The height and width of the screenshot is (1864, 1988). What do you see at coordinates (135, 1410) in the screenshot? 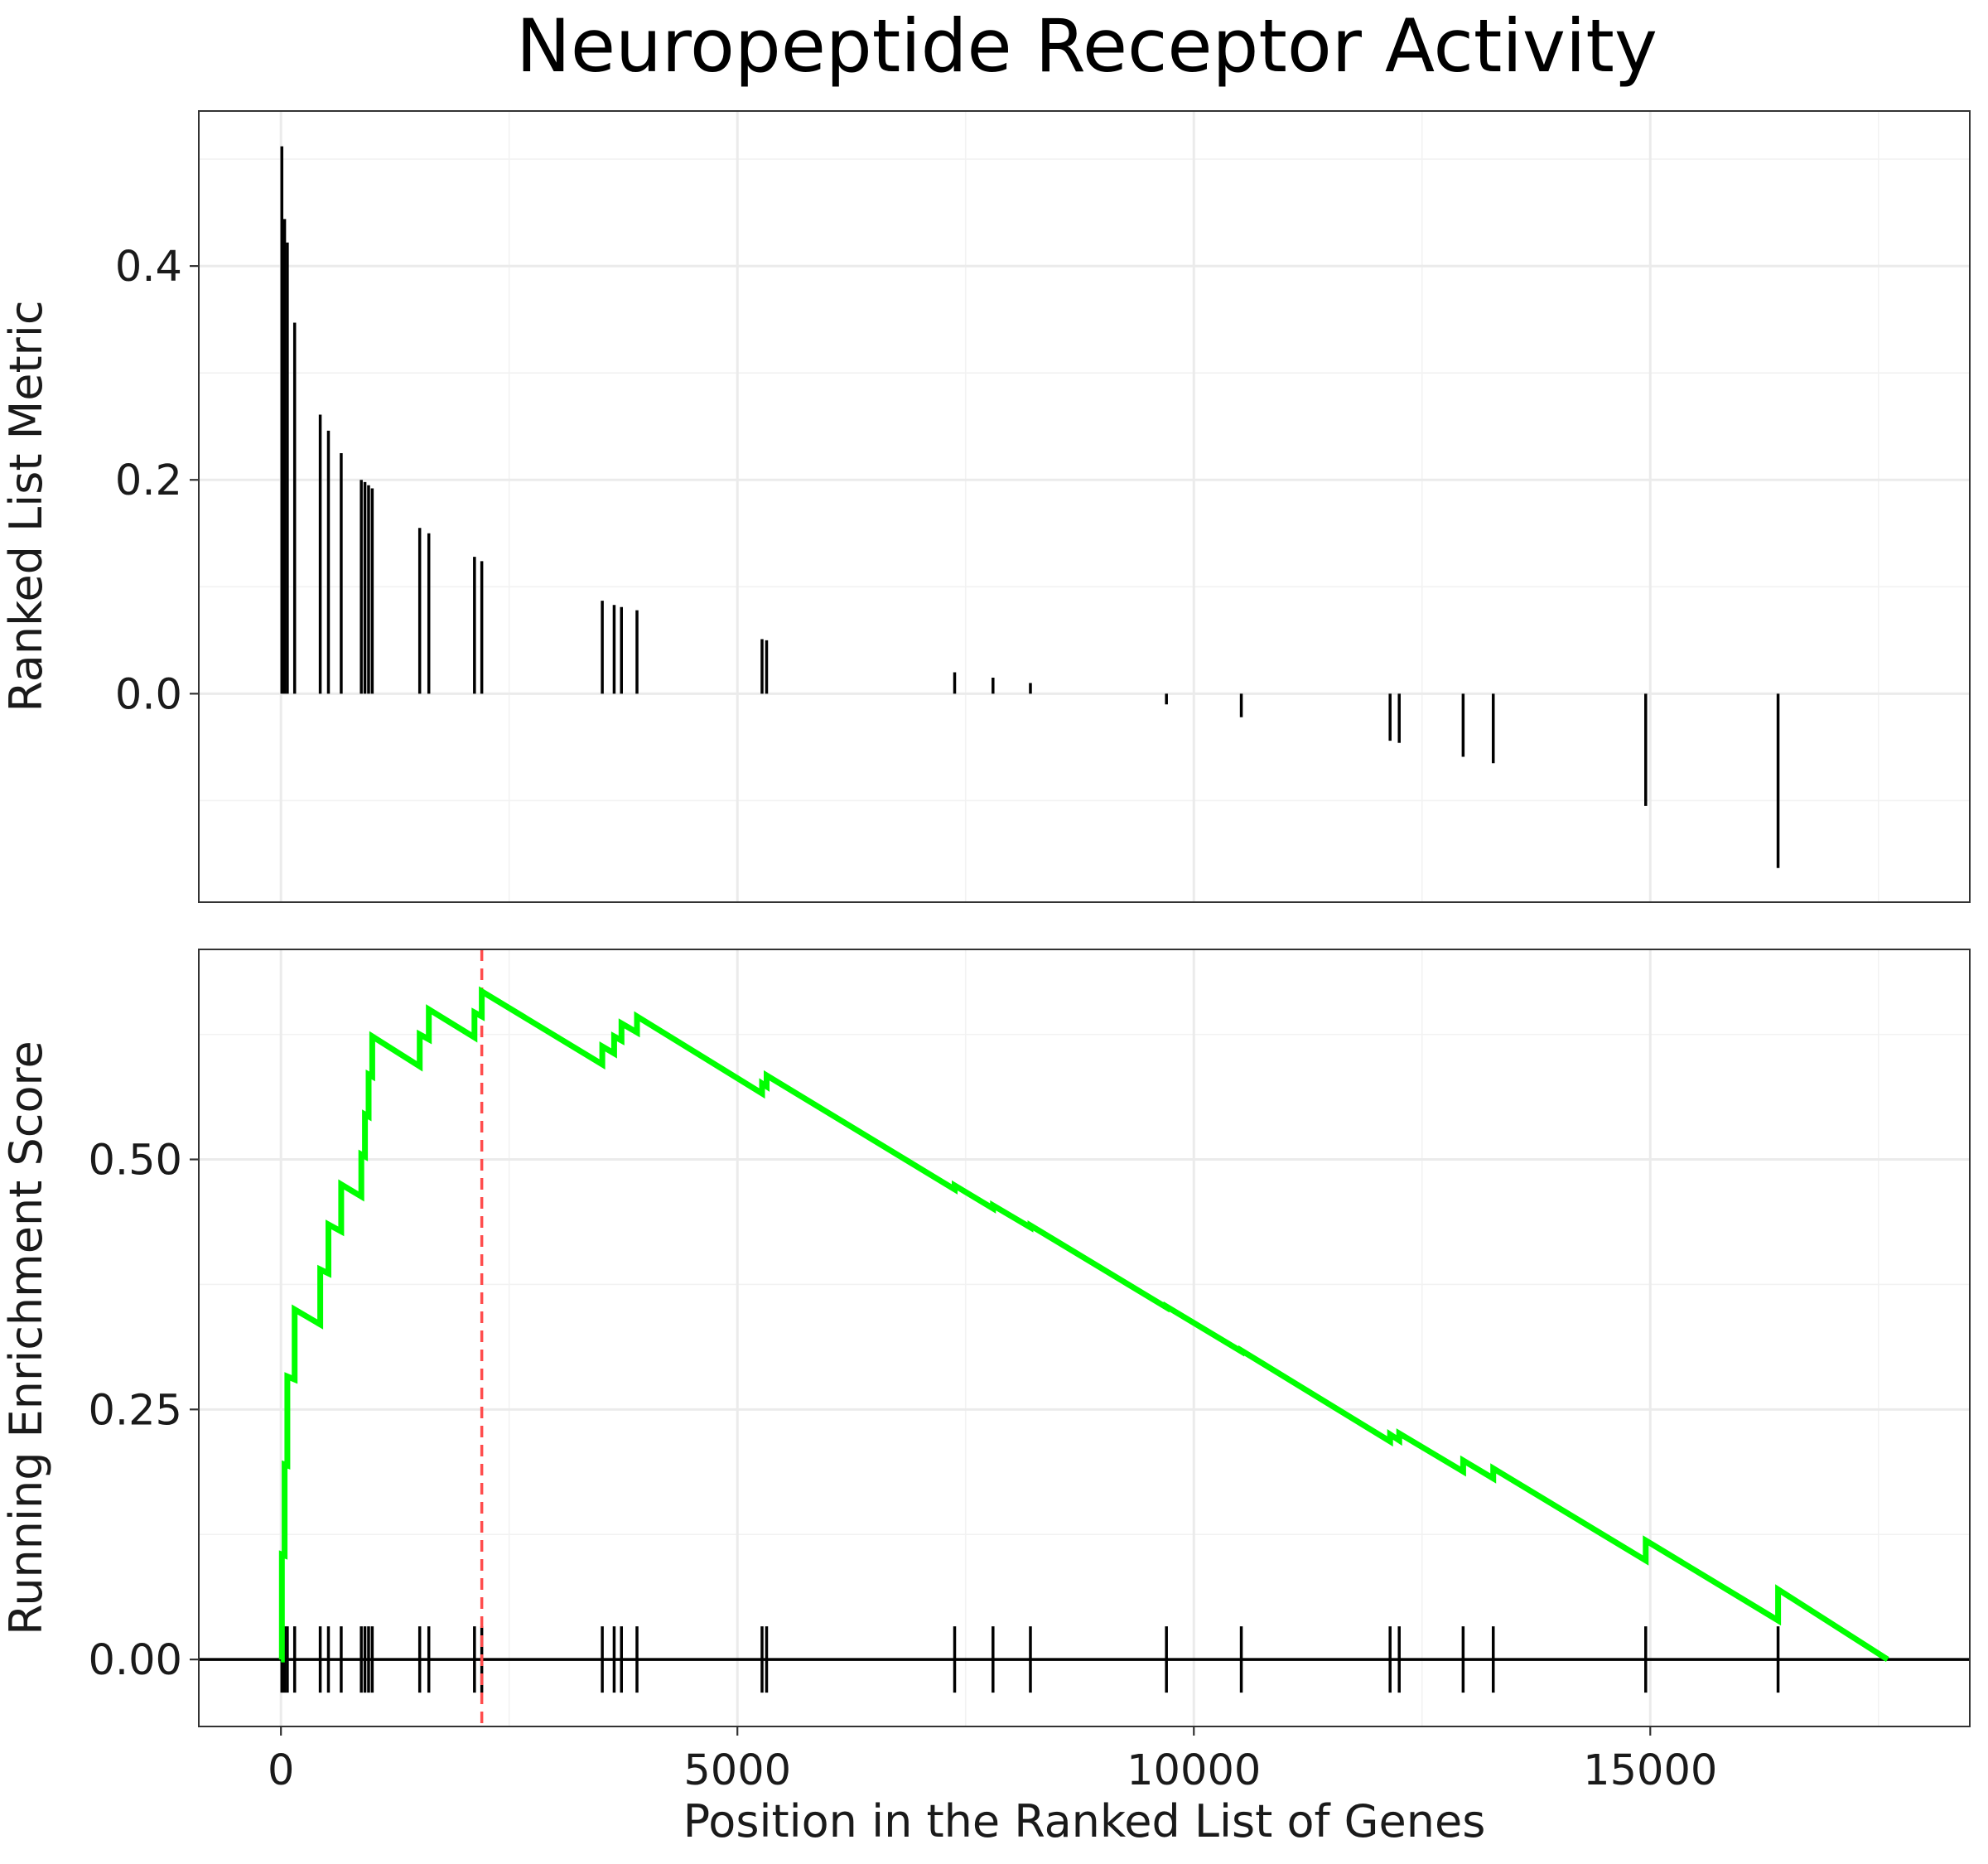
I see `y-axis-tick-label: 0.25` at bounding box center [135, 1410].